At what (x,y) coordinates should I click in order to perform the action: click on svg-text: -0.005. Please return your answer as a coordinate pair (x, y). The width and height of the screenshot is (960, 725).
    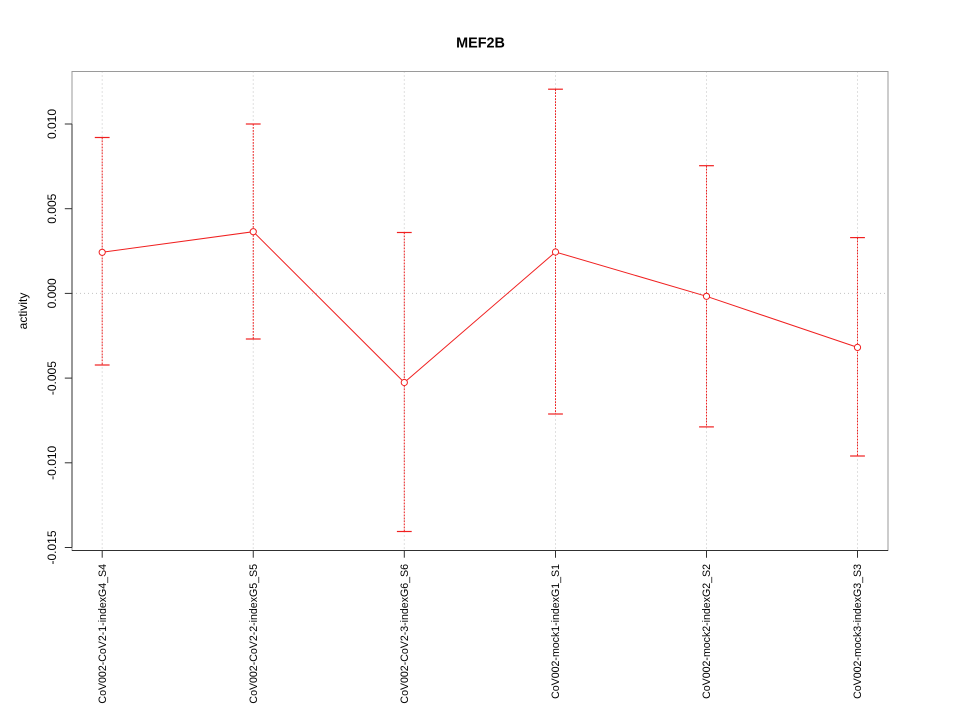
    Looking at the image, I should click on (52, 378).